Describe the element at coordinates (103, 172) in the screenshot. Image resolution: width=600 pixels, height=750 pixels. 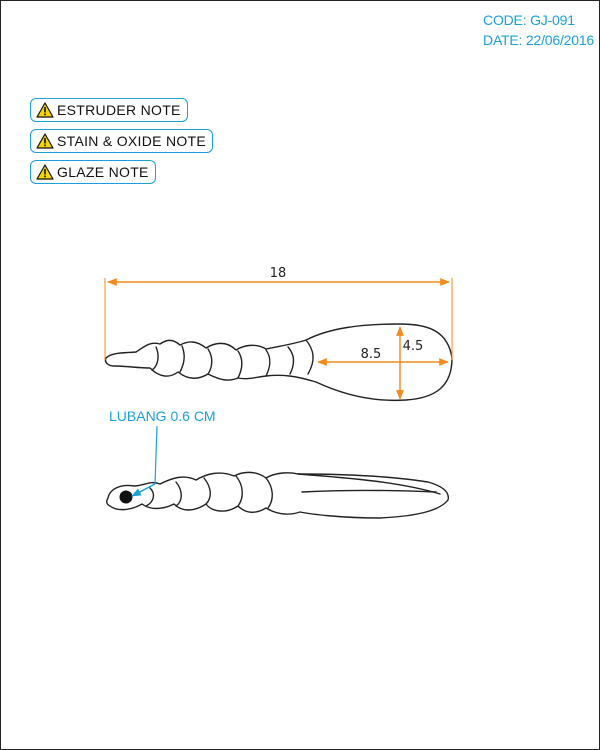
I see `note-label: GLAZE NOTE` at that location.